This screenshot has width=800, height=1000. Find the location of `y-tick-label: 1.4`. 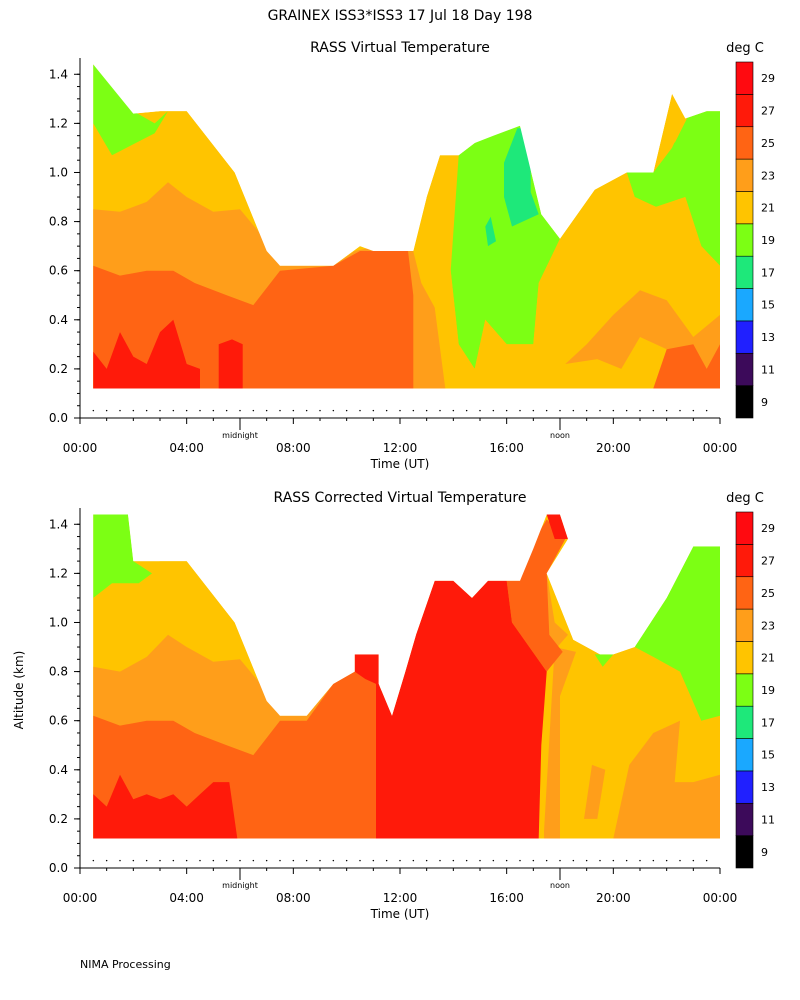

y-tick-label: 1.4 is located at coordinates (58, 524).